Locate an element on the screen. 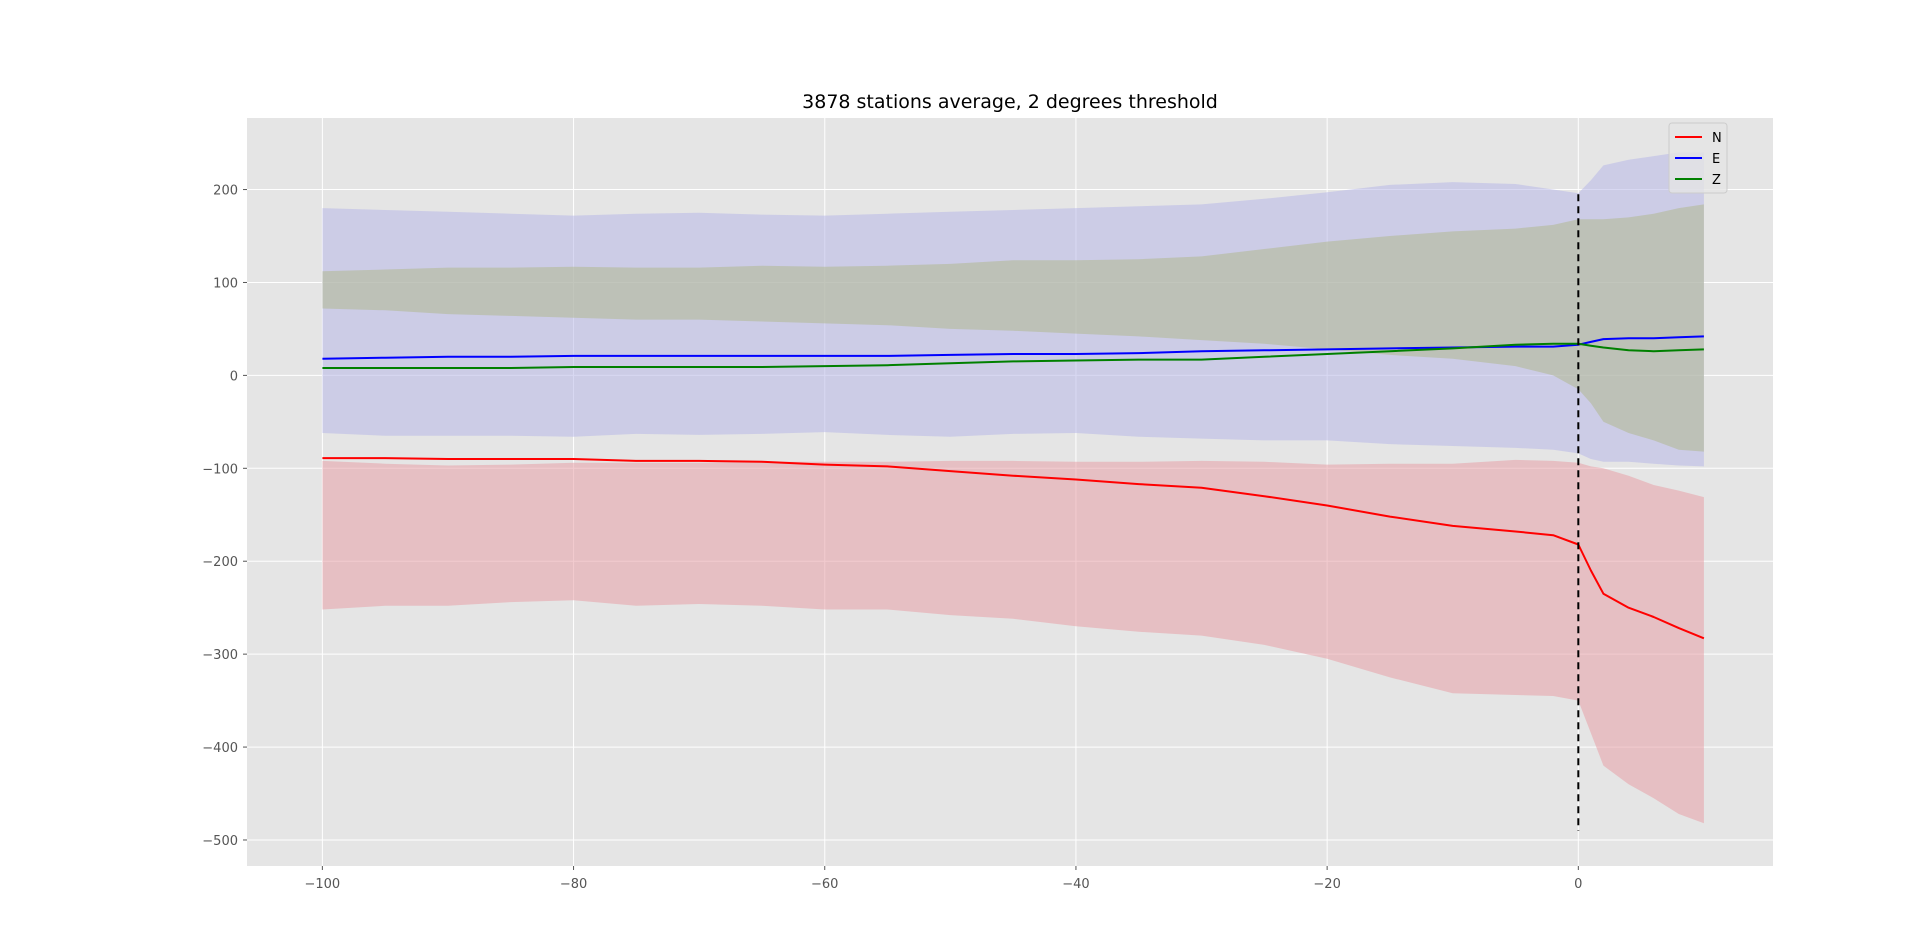 The height and width of the screenshot is (949, 1920). line-e is located at coordinates (1013, 347).